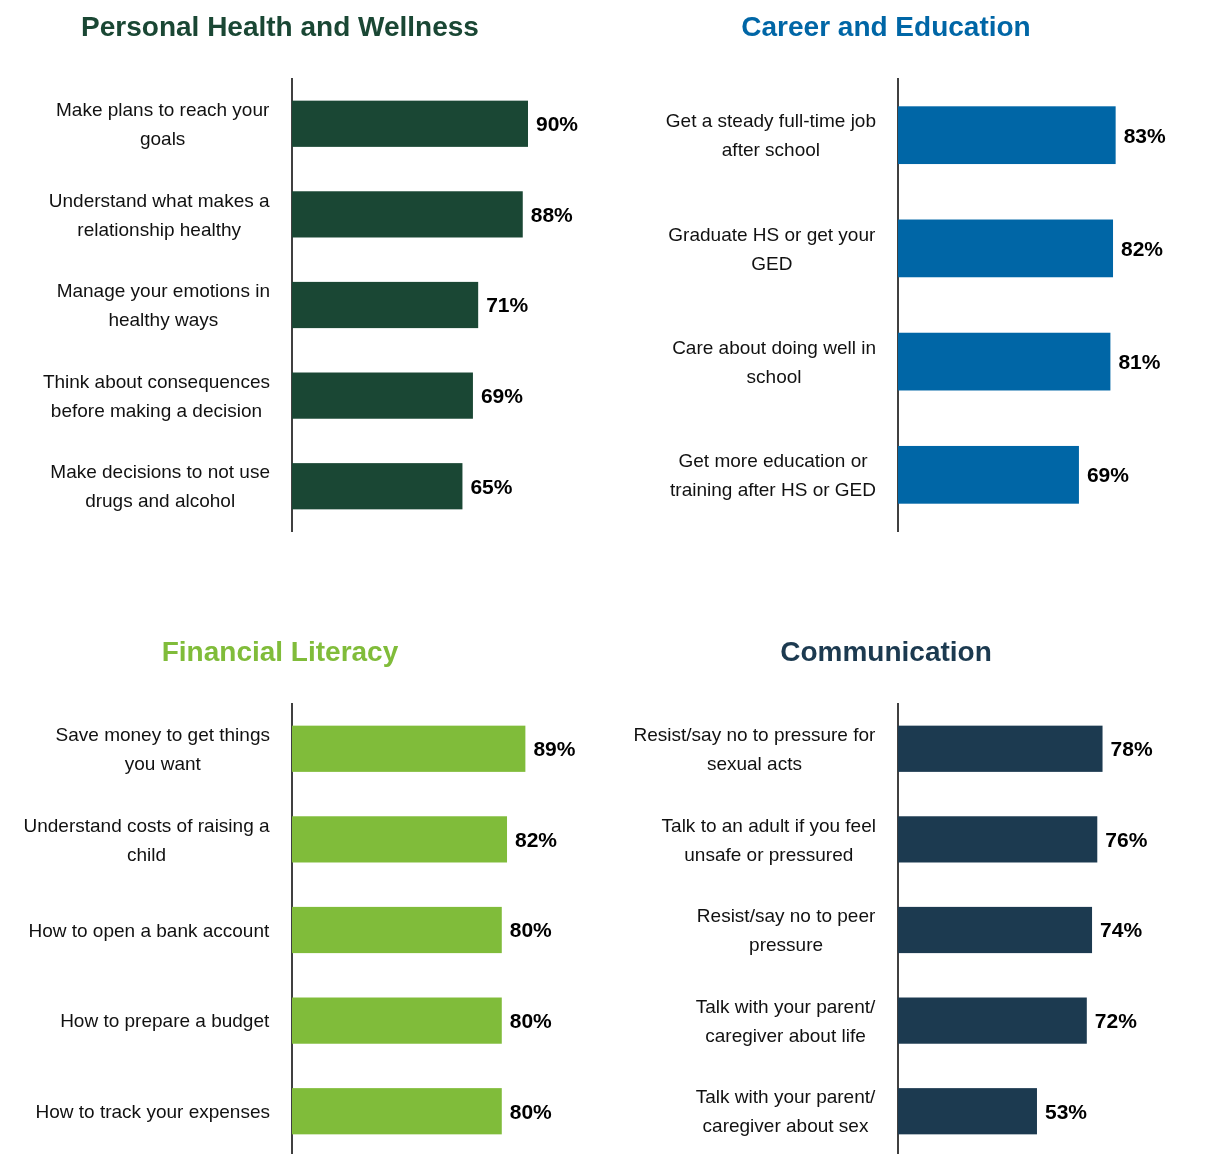 This screenshot has width=1212, height=1154. I want to click on data-label: 89%, so click(554, 749).